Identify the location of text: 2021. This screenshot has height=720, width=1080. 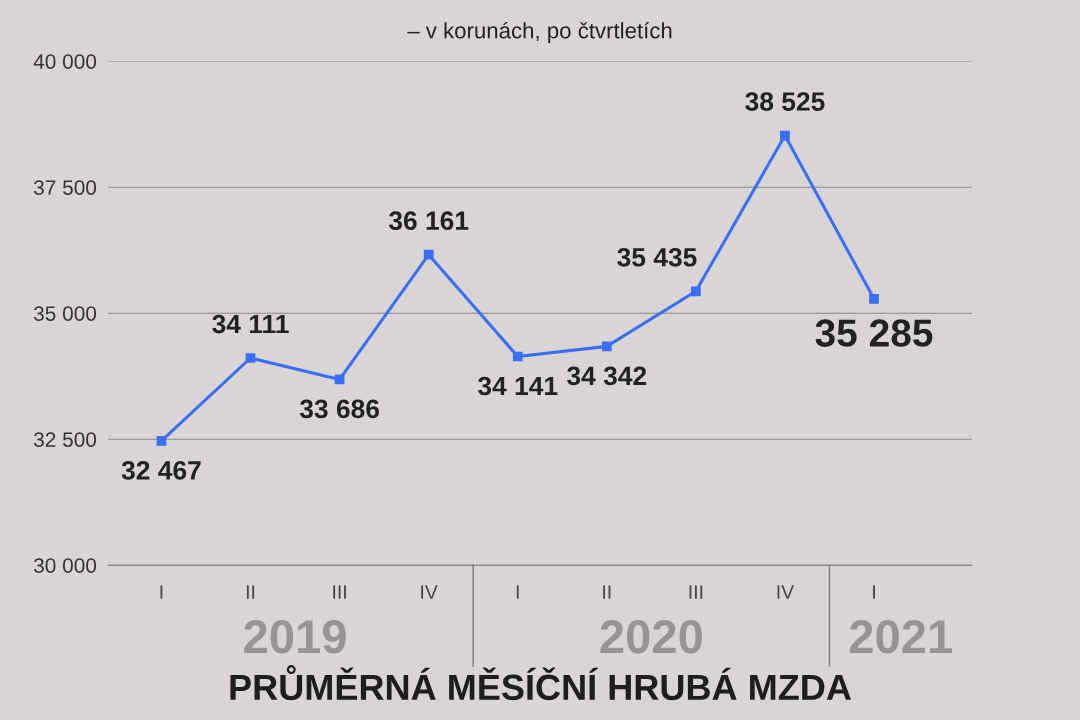
(900, 637).